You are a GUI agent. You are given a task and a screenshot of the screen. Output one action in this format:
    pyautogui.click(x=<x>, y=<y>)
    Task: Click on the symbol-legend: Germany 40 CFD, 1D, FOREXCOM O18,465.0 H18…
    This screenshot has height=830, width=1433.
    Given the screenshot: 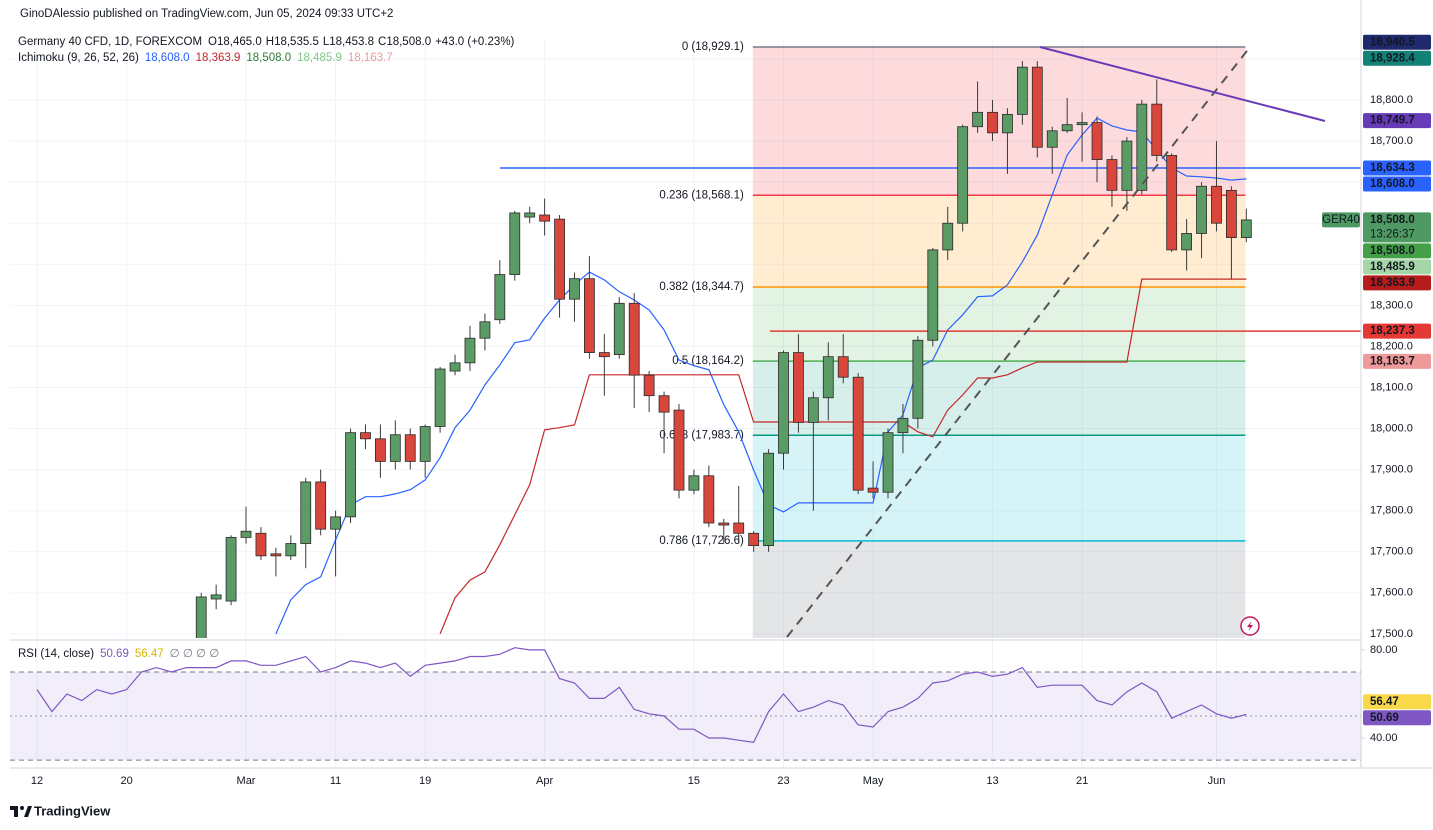 What is the action you would take?
    pyautogui.click(x=266, y=42)
    